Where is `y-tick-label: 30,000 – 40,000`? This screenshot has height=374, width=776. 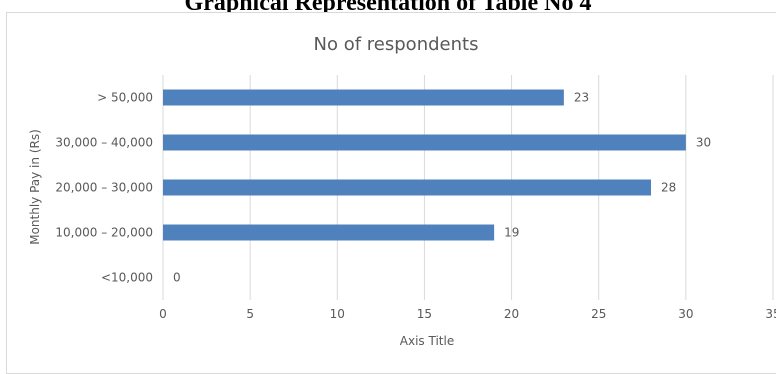 y-tick-label: 30,000 – 40,000 is located at coordinates (104, 143).